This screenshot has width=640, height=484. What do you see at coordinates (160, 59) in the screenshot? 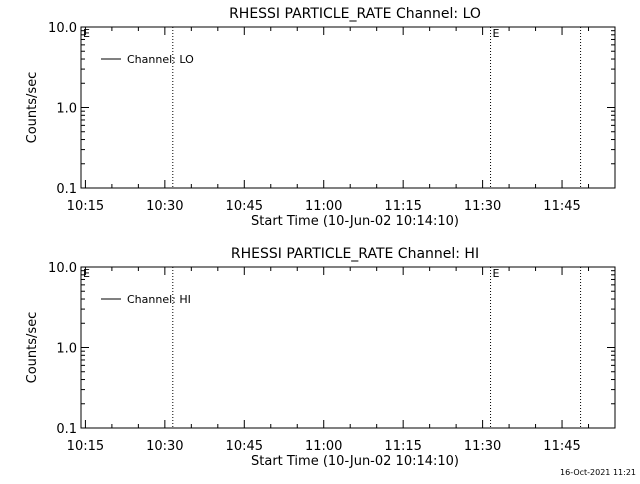
I see `legend-label: Channel: LO` at bounding box center [160, 59].